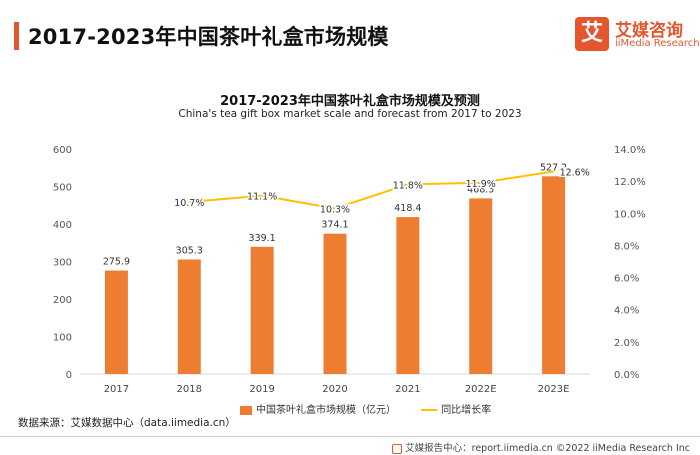  What do you see at coordinates (62, 300) in the screenshot?
I see `left-axis-tick-label: 200` at bounding box center [62, 300].